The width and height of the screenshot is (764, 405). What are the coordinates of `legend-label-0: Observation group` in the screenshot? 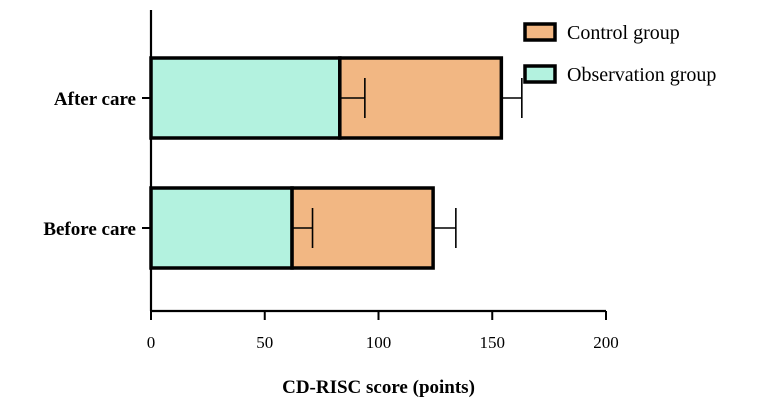 It's located at (641, 75).